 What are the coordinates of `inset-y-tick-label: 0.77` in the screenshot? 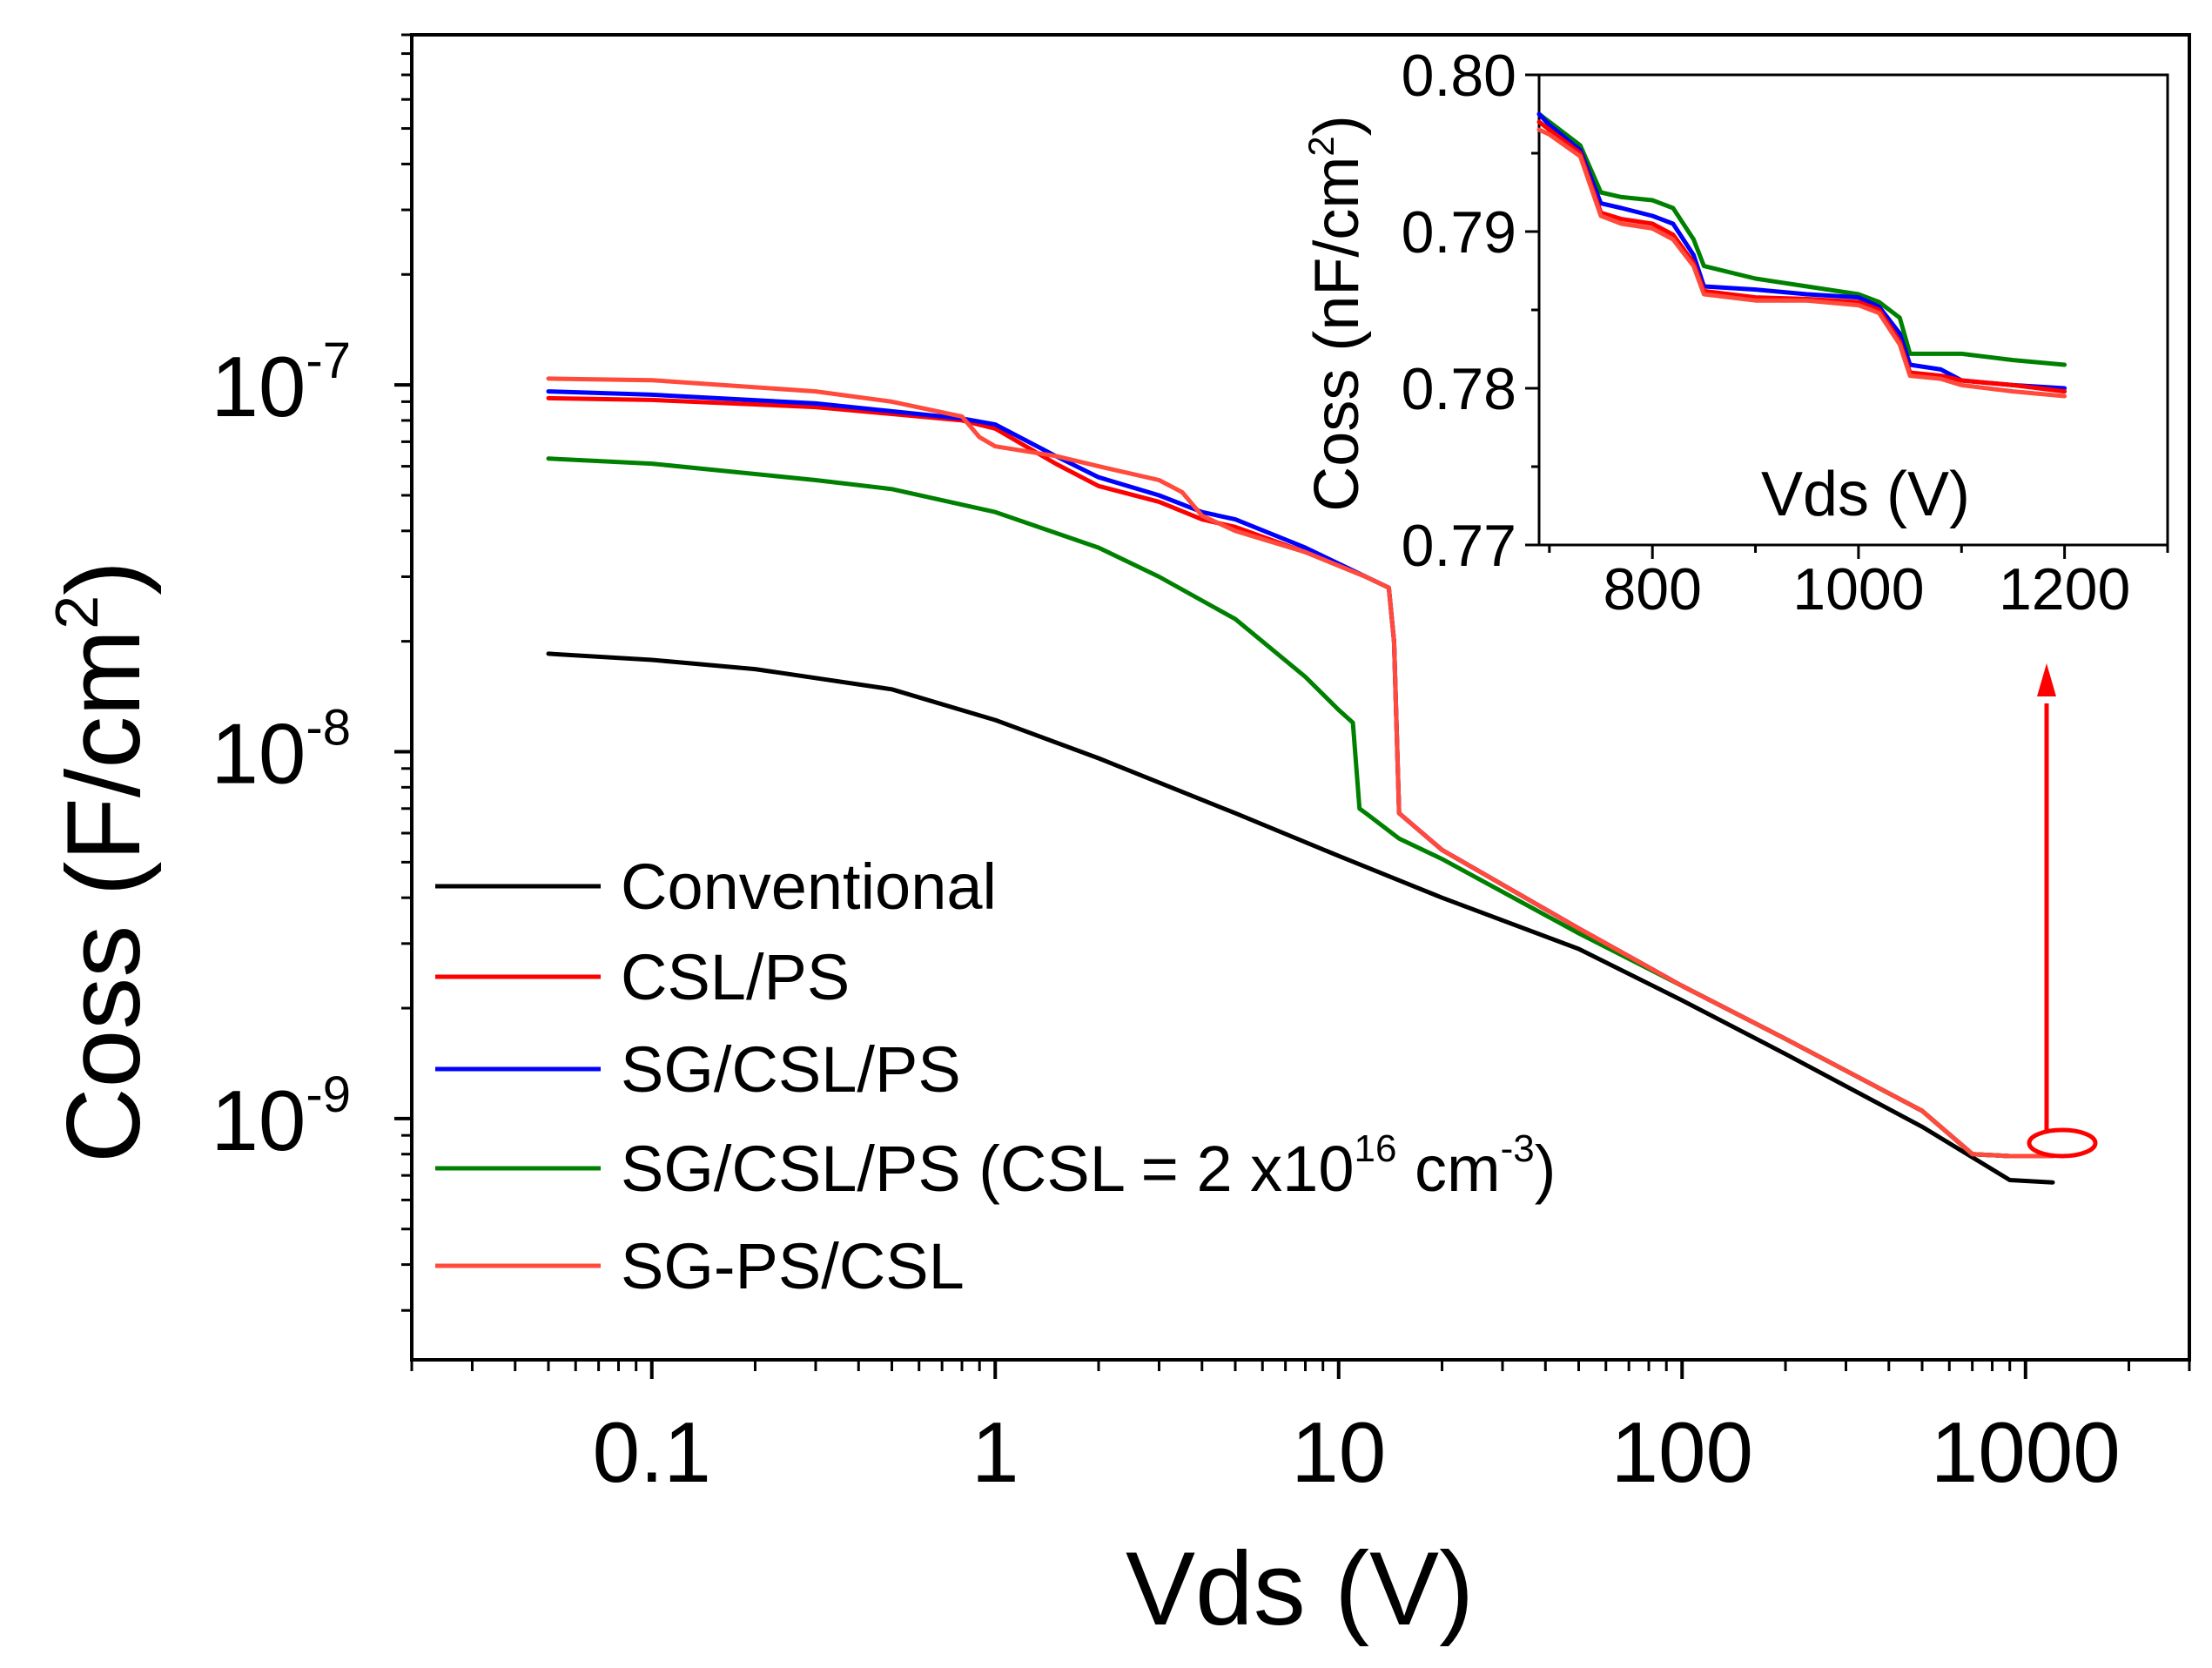 It's located at (1459, 546).